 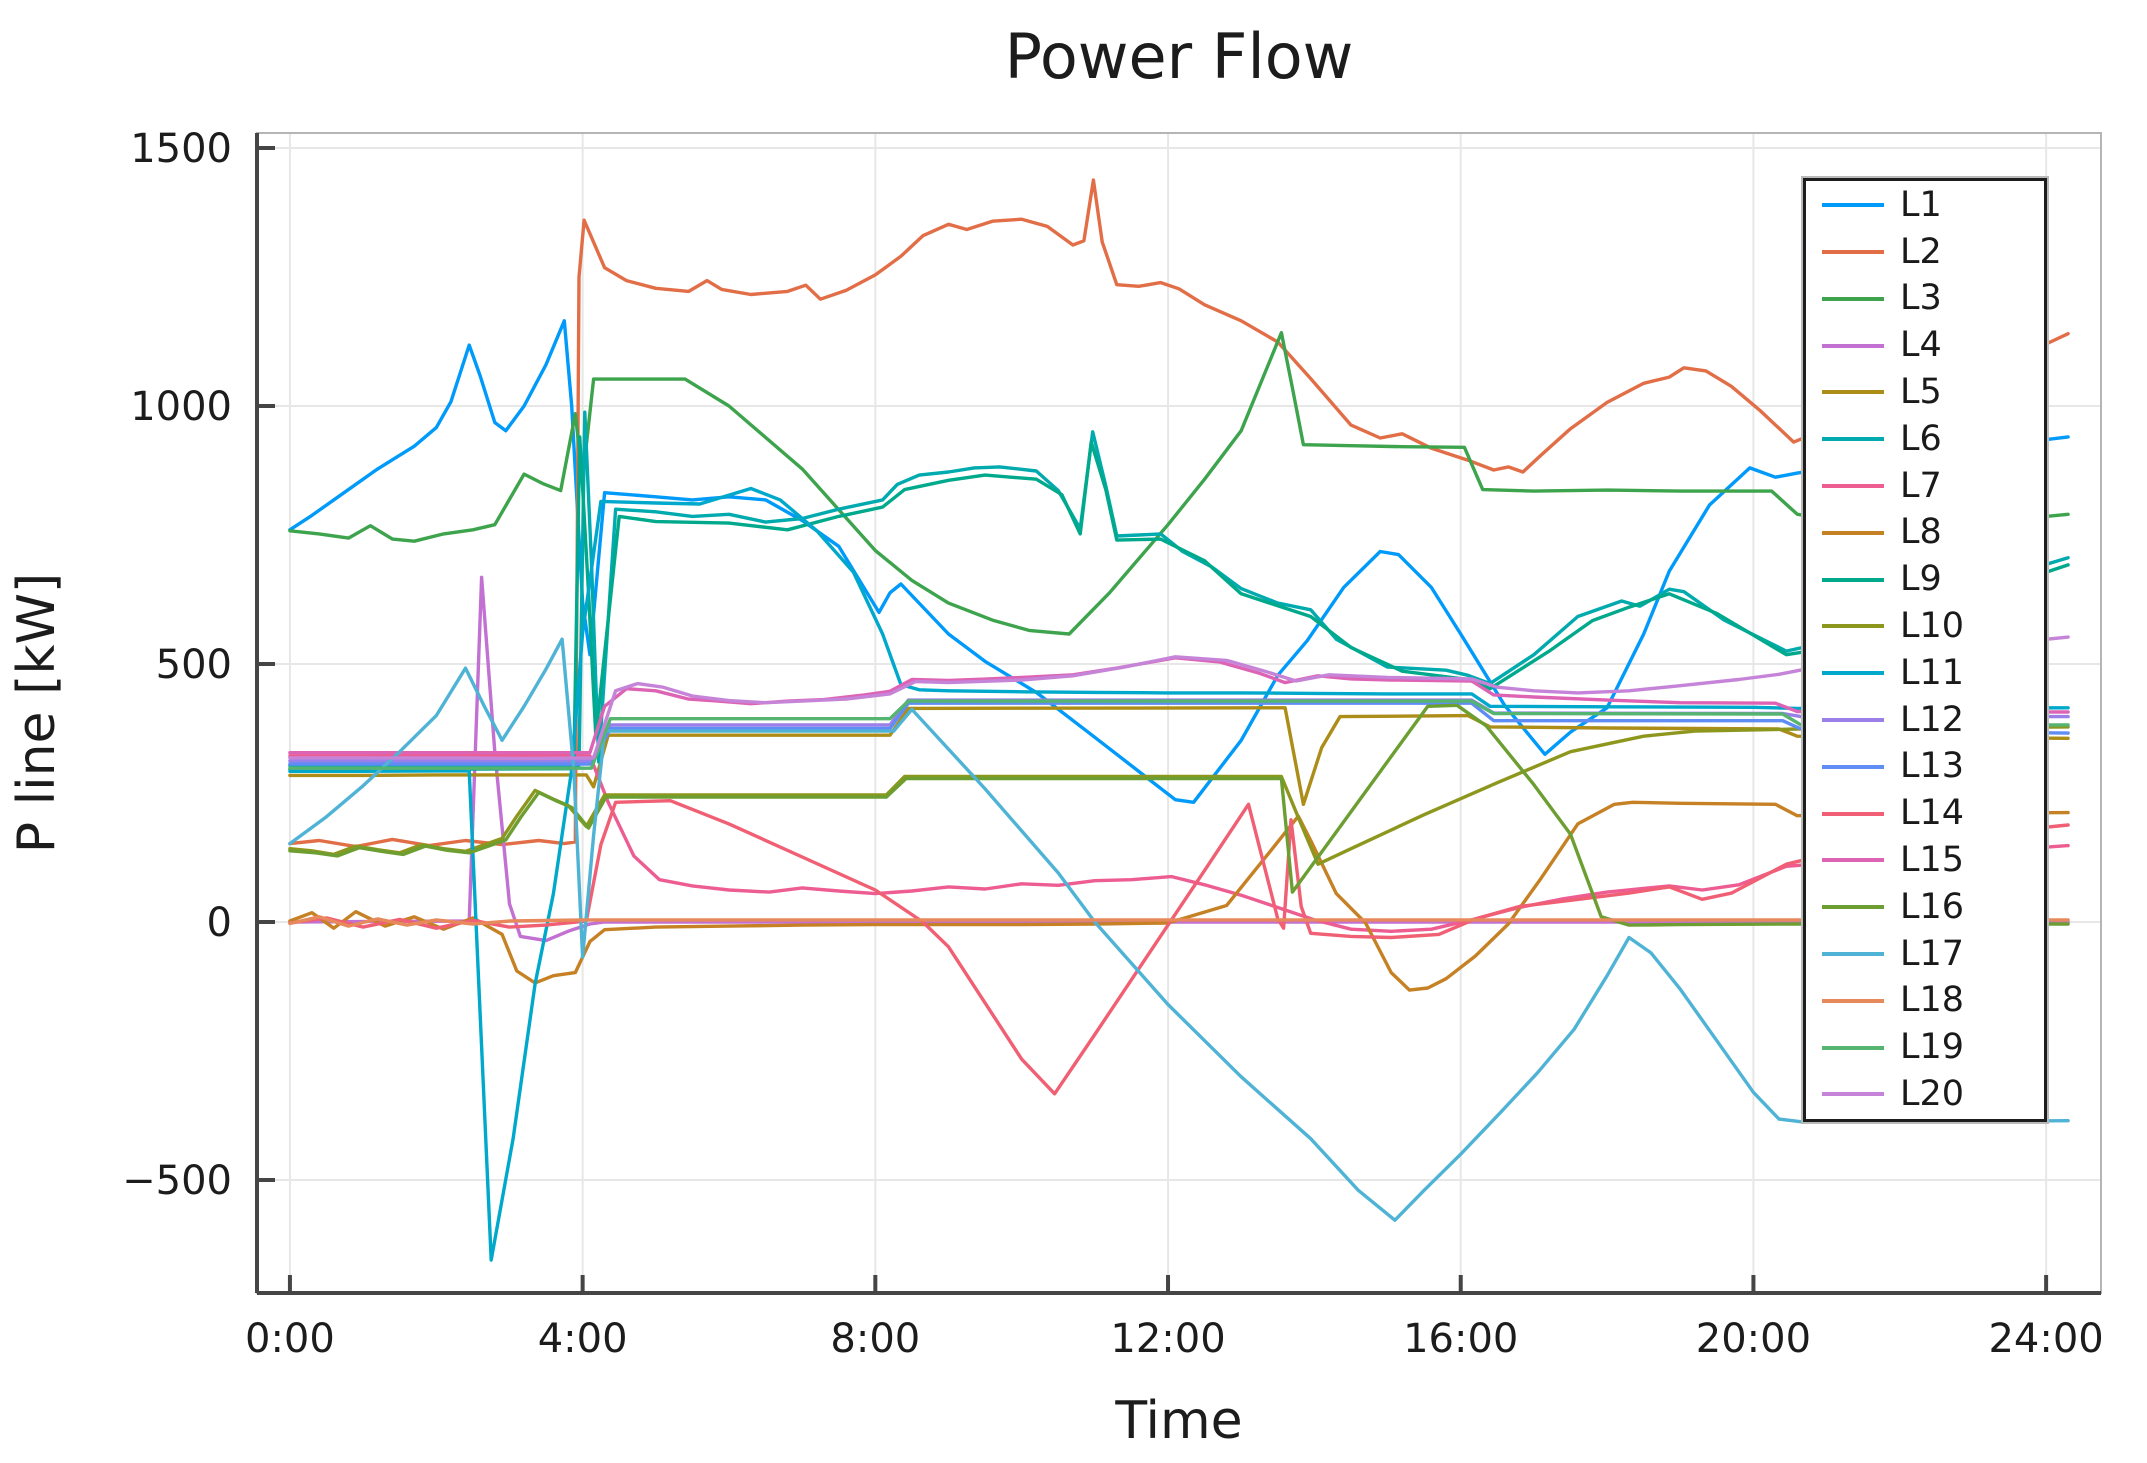 I want to click on legend-label: L20, so click(x=1932, y=1093).